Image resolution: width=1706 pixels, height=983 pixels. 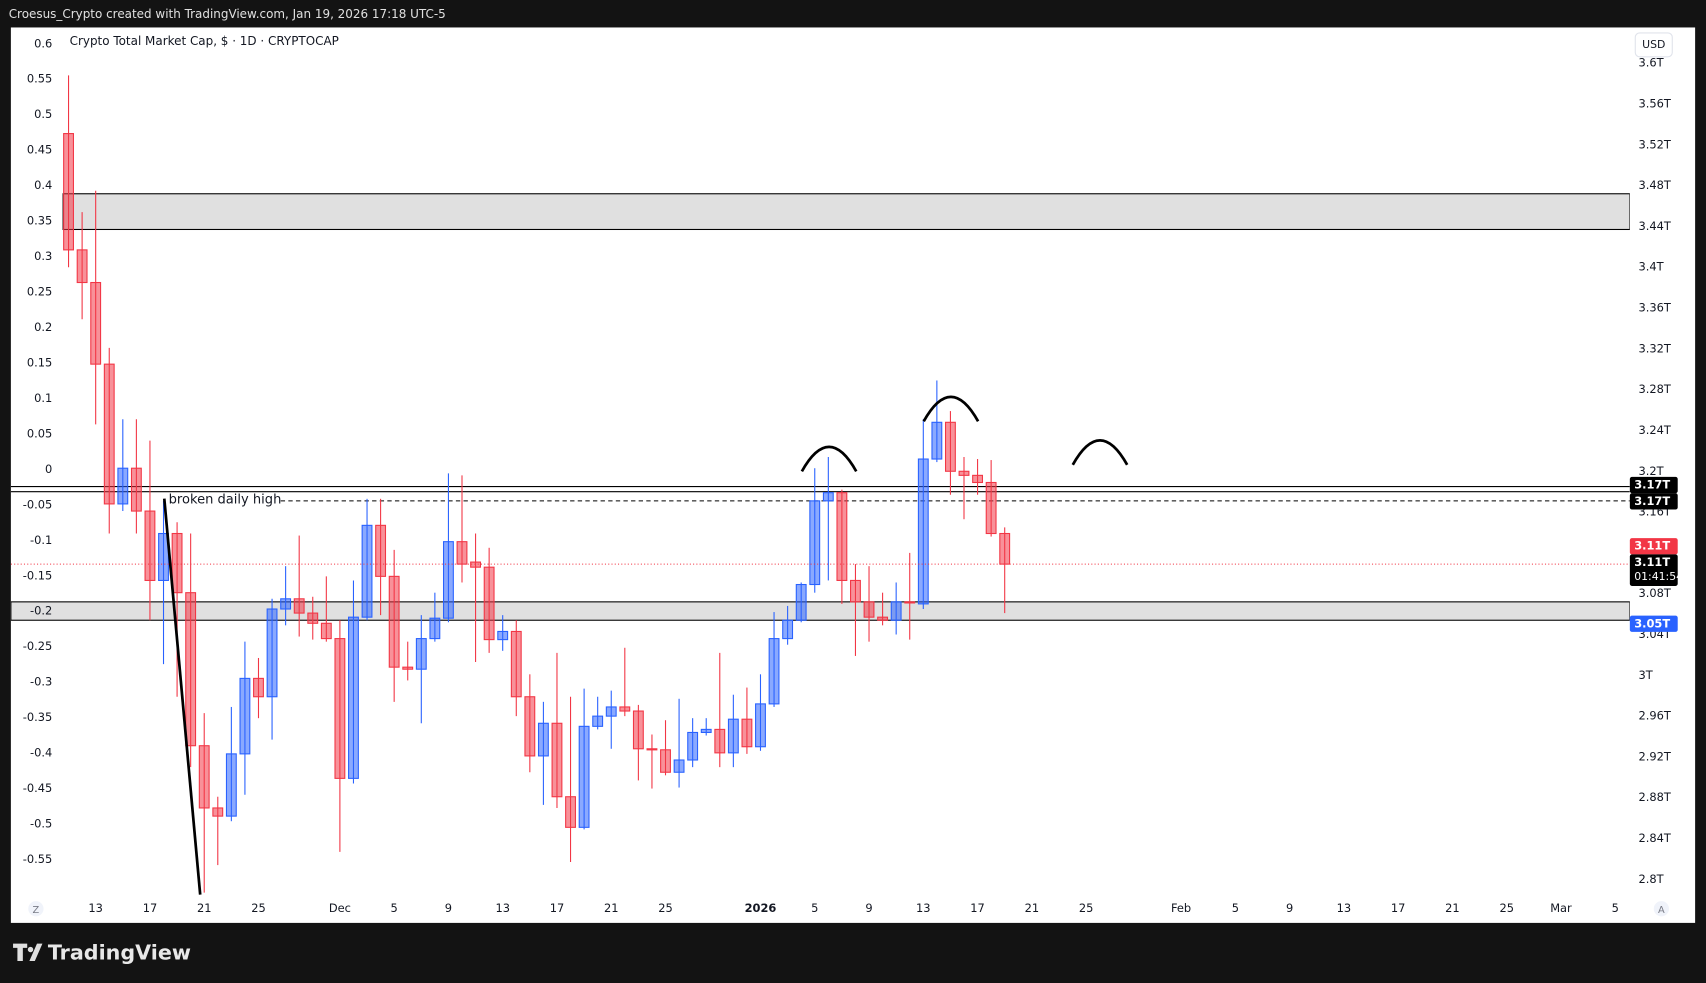 What do you see at coordinates (41, 540) in the screenshot?
I see `y2-tick-label: -0.1` at bounding box center [41, 540].